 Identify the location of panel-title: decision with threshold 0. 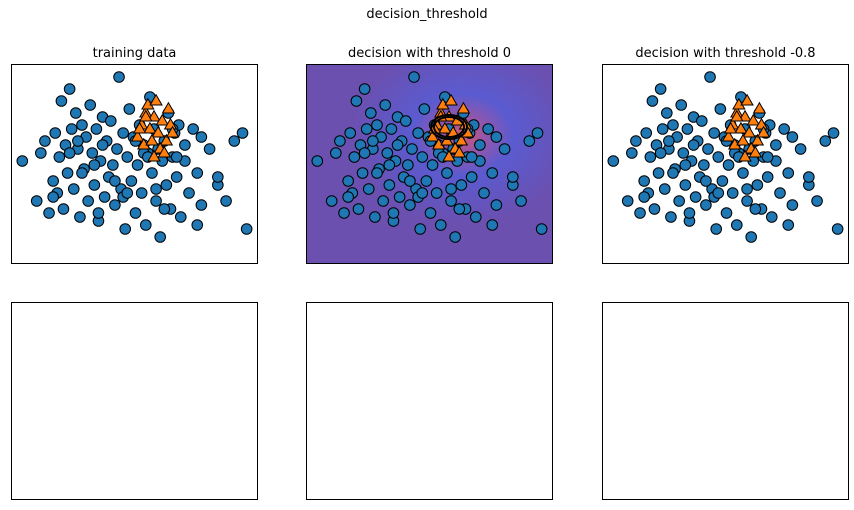
(429, 53).